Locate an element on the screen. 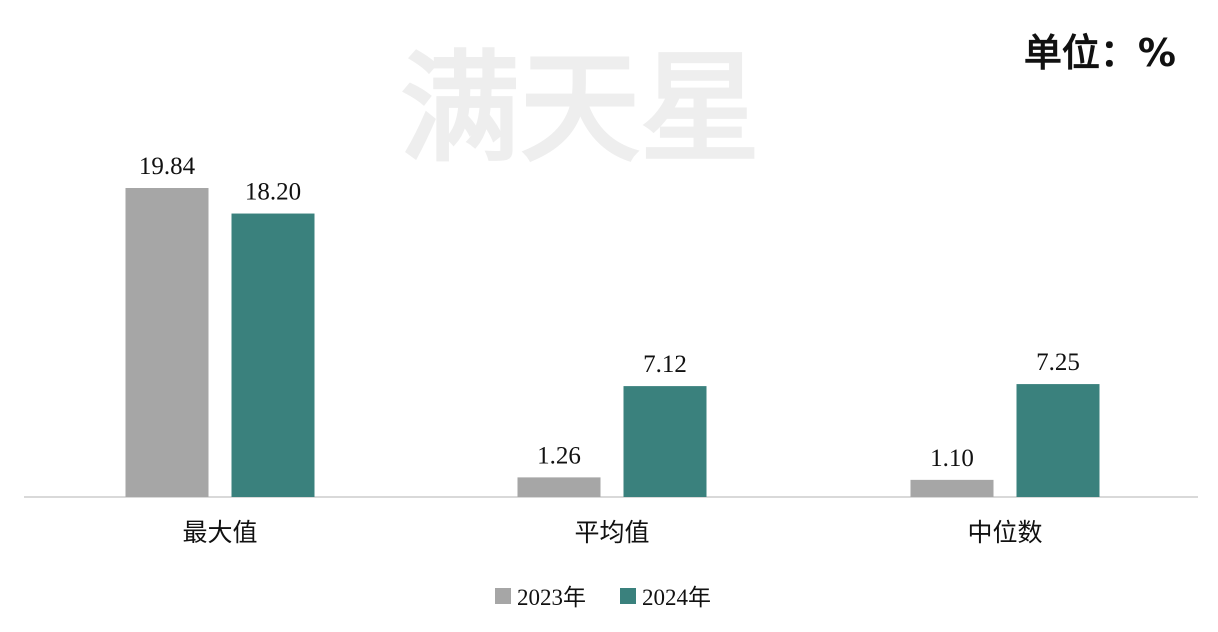 The width and height of the screenshot is (1218, 632). data-label: 1.26 is located at coordinates (559, 455).